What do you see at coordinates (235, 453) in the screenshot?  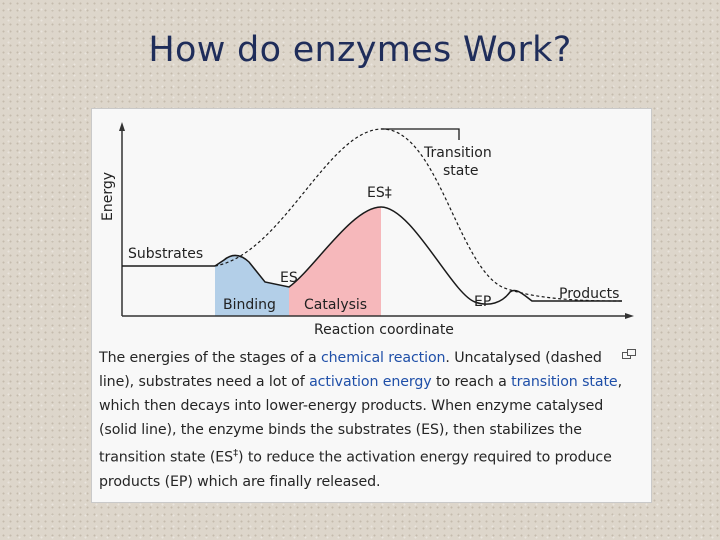 I see `caption-dagger: ‡` at bounding box center [235, 453].